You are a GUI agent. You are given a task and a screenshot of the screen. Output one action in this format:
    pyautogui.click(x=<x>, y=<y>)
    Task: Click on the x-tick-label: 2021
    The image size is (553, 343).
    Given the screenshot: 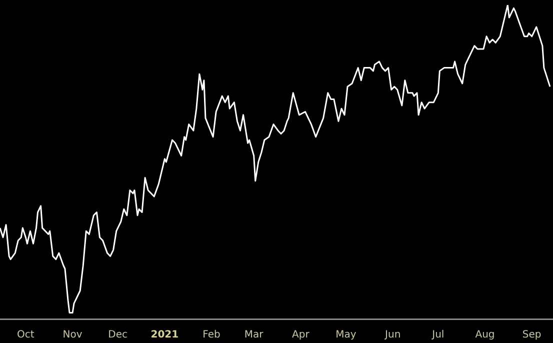 What is the action you would take?
    pyautogui.click(x=164, y=335)
    